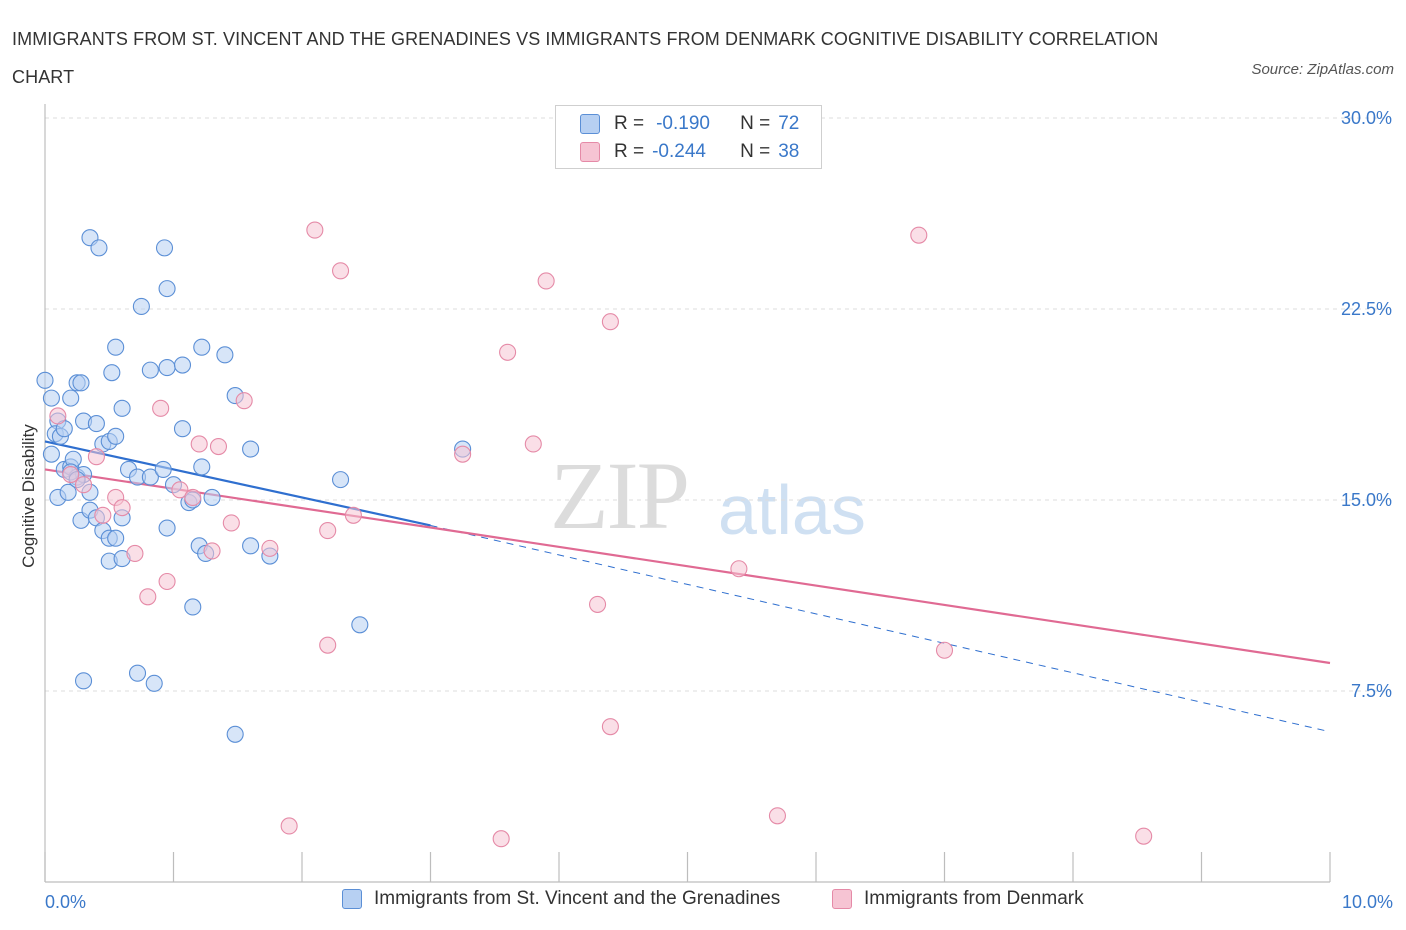  Describe the element at coordinates (1366, 500) in the screenshot. I see `y-tick-label: 15.0%` at that location.